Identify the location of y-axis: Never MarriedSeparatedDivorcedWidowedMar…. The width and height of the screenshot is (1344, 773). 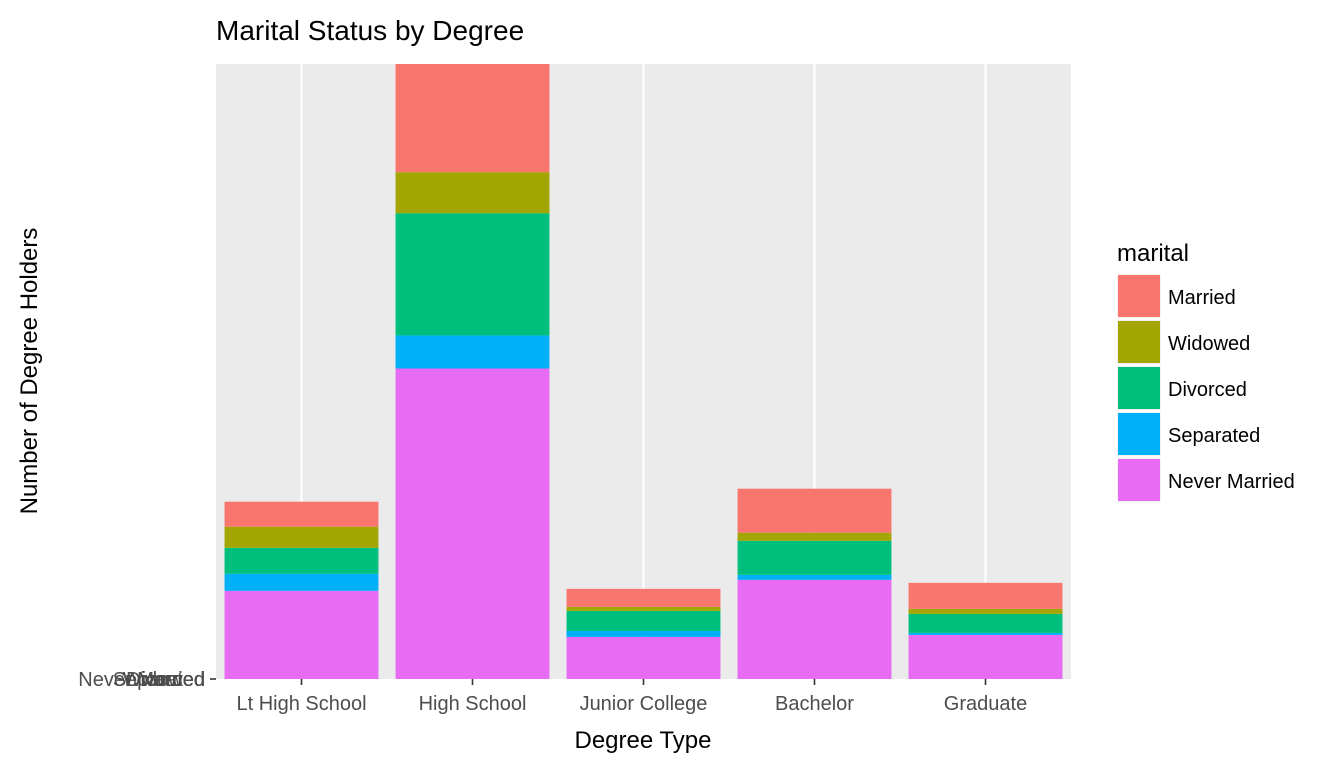
(147, 680).